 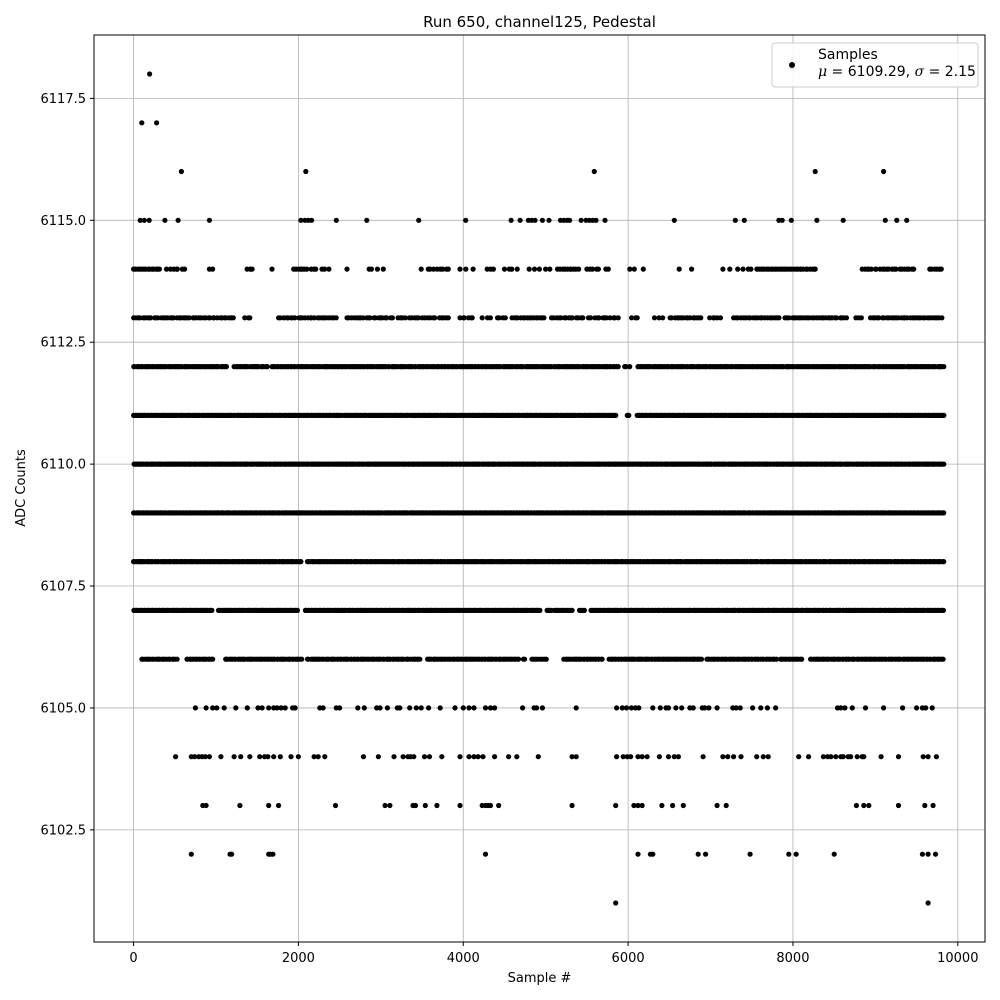 What do you see at coordinates (960, 72) in the screenshot?
I see `legend-sigma-value: 2.15` at bounding box center [960, 72].